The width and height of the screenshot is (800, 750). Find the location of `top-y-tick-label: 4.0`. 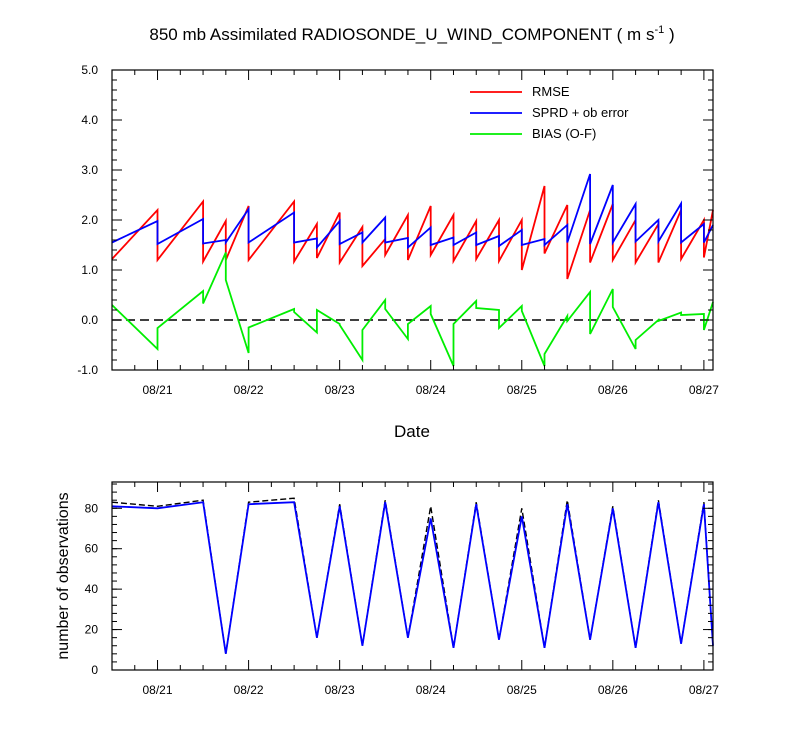

top-y-tick-label: 4.0 is located at coordinates (89, 120).